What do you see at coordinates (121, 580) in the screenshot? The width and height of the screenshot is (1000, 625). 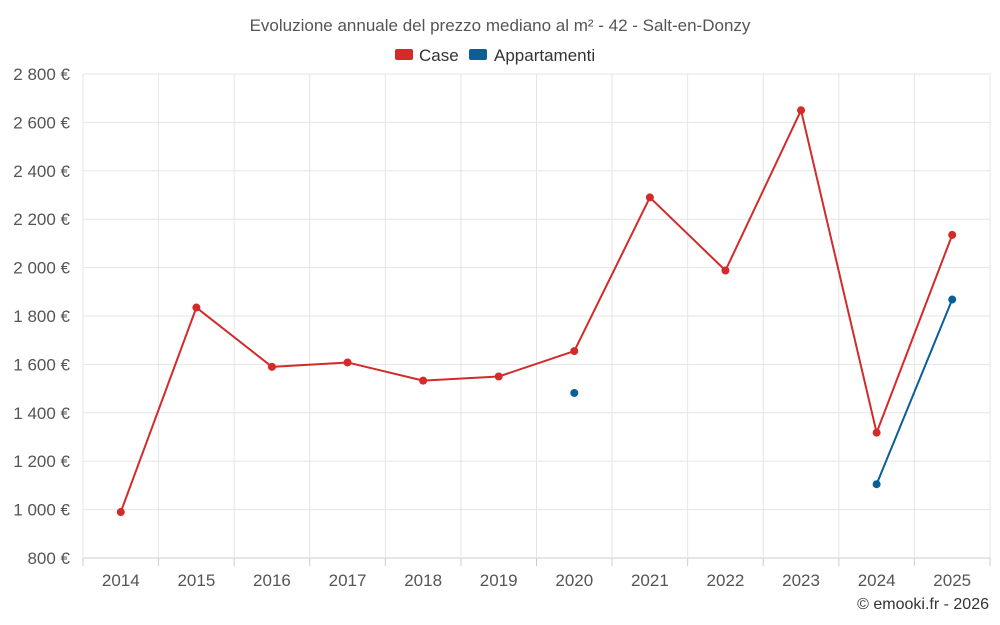 I see `x-tick-label: 2014` at bounding box center [121, 580].